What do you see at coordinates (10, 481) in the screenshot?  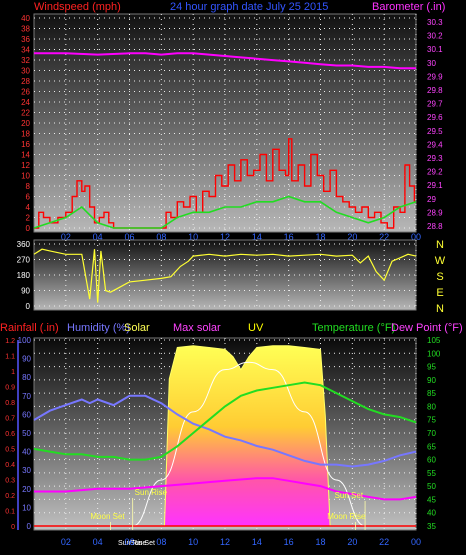 I see `rain-tick-label: 0.3` at bounding box center [10, 481].